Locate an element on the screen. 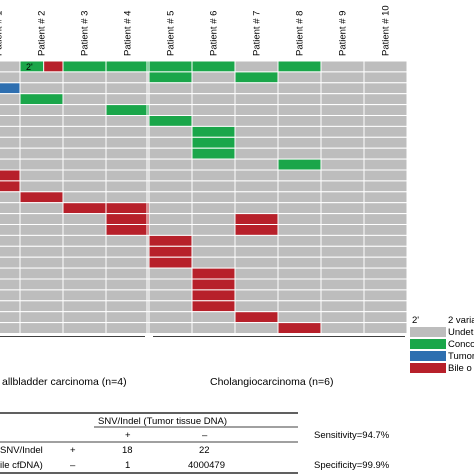  heatmap-cell-r15-c4 is located at coordinates (170, 230).